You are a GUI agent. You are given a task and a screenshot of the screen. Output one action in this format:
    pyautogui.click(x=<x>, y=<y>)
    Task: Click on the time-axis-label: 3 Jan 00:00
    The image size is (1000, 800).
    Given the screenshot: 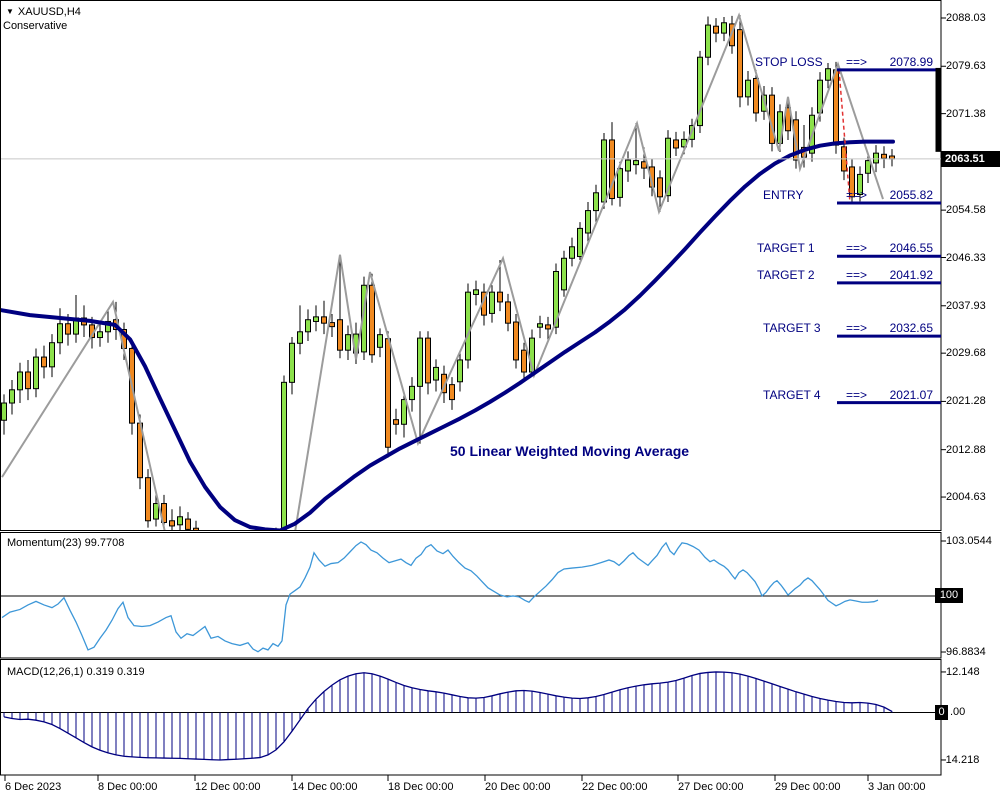 What is the action you would take?
    pyautogui.click(x=897, y=787)
    